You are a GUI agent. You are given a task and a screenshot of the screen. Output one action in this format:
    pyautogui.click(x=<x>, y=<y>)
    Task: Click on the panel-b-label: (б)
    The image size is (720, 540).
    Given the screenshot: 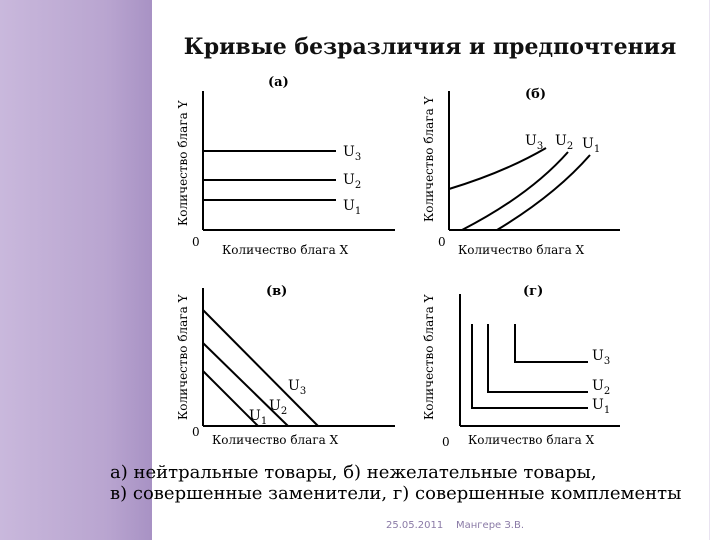 What is the action you would take?
    pyautogui.click(x=535, y=94)
    